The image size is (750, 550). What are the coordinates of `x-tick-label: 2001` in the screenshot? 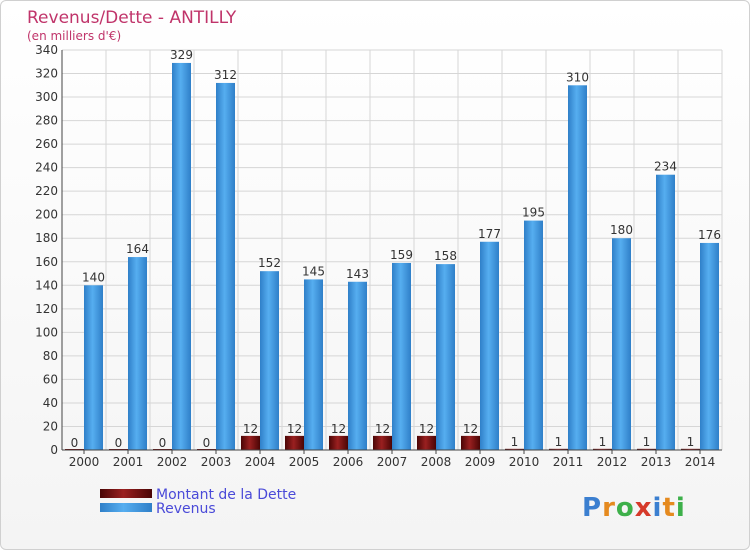 It's located at (128, 462).